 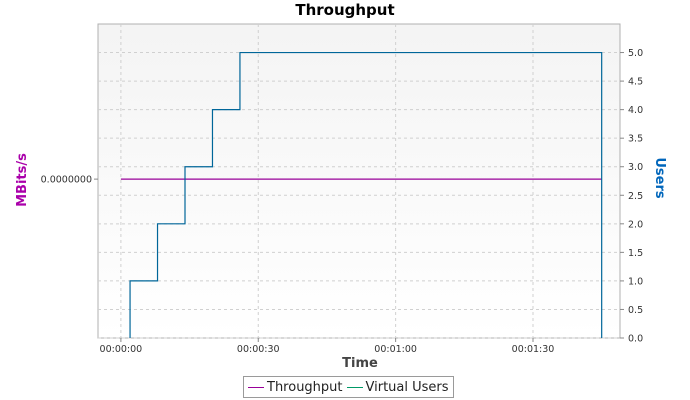 I want to click on chart-legend: Throughput Virtual Users, so click(x=348, y=387).